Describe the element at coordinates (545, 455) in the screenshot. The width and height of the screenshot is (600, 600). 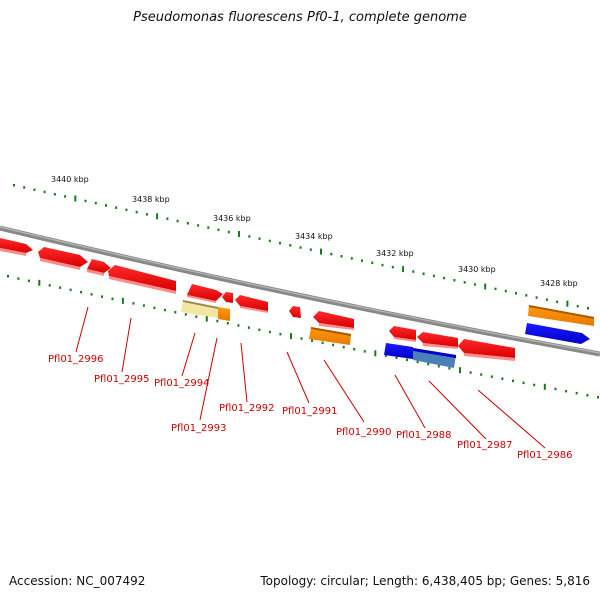
I see `gene-label-pfl01-2986: Pfl01_2986` at that location.